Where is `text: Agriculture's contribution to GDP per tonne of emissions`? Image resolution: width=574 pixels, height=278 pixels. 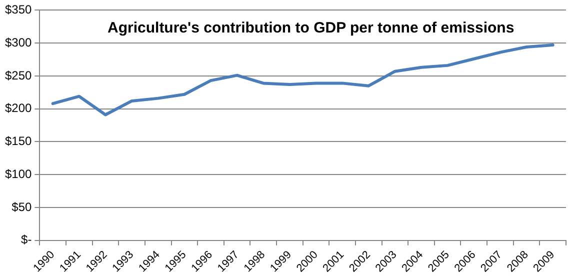
text: Agriculture's contribution to GDP per tonne of emissions is located at coordinates (311, 27).